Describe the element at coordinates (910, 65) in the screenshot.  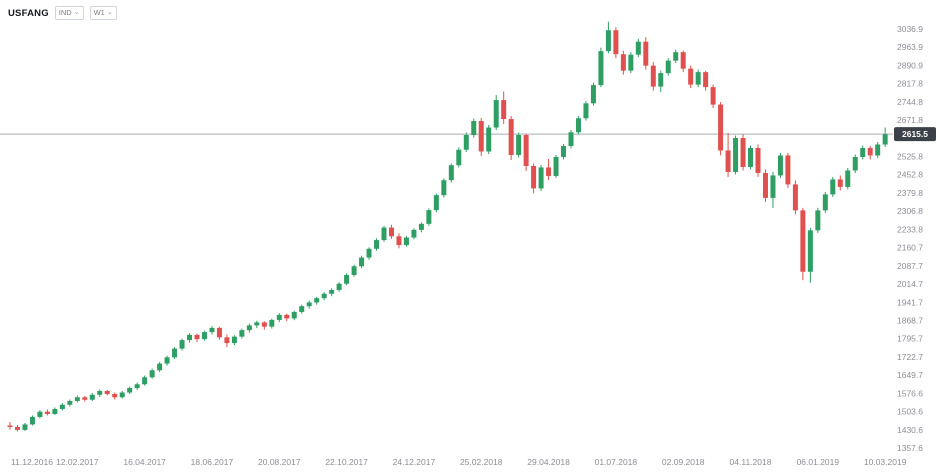
I see `price-axis-label: 2890.9` at that location.